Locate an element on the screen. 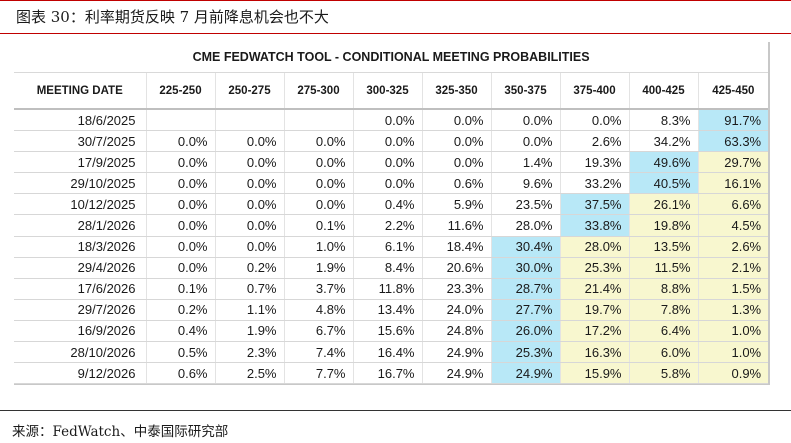  probability-cell: 29.7% is located at coordinates (733, 162).